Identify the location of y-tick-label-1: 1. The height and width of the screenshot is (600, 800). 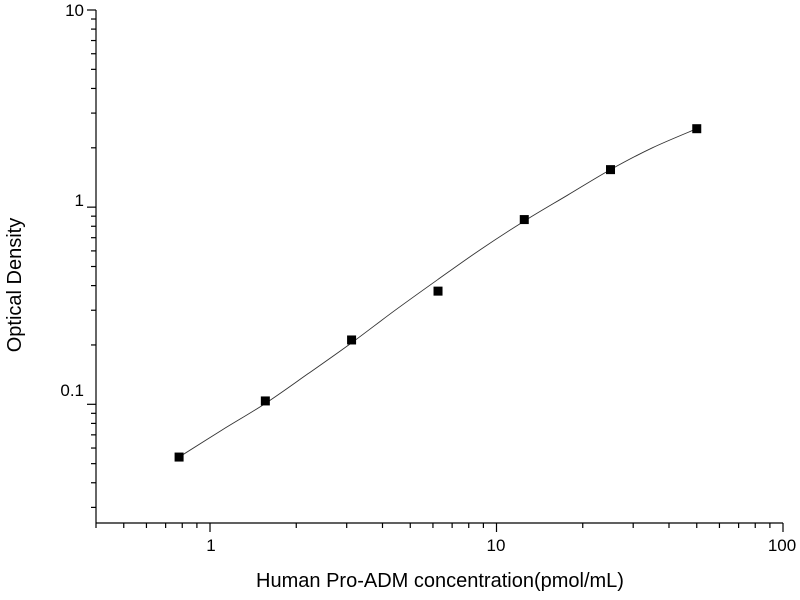
(79, 200).